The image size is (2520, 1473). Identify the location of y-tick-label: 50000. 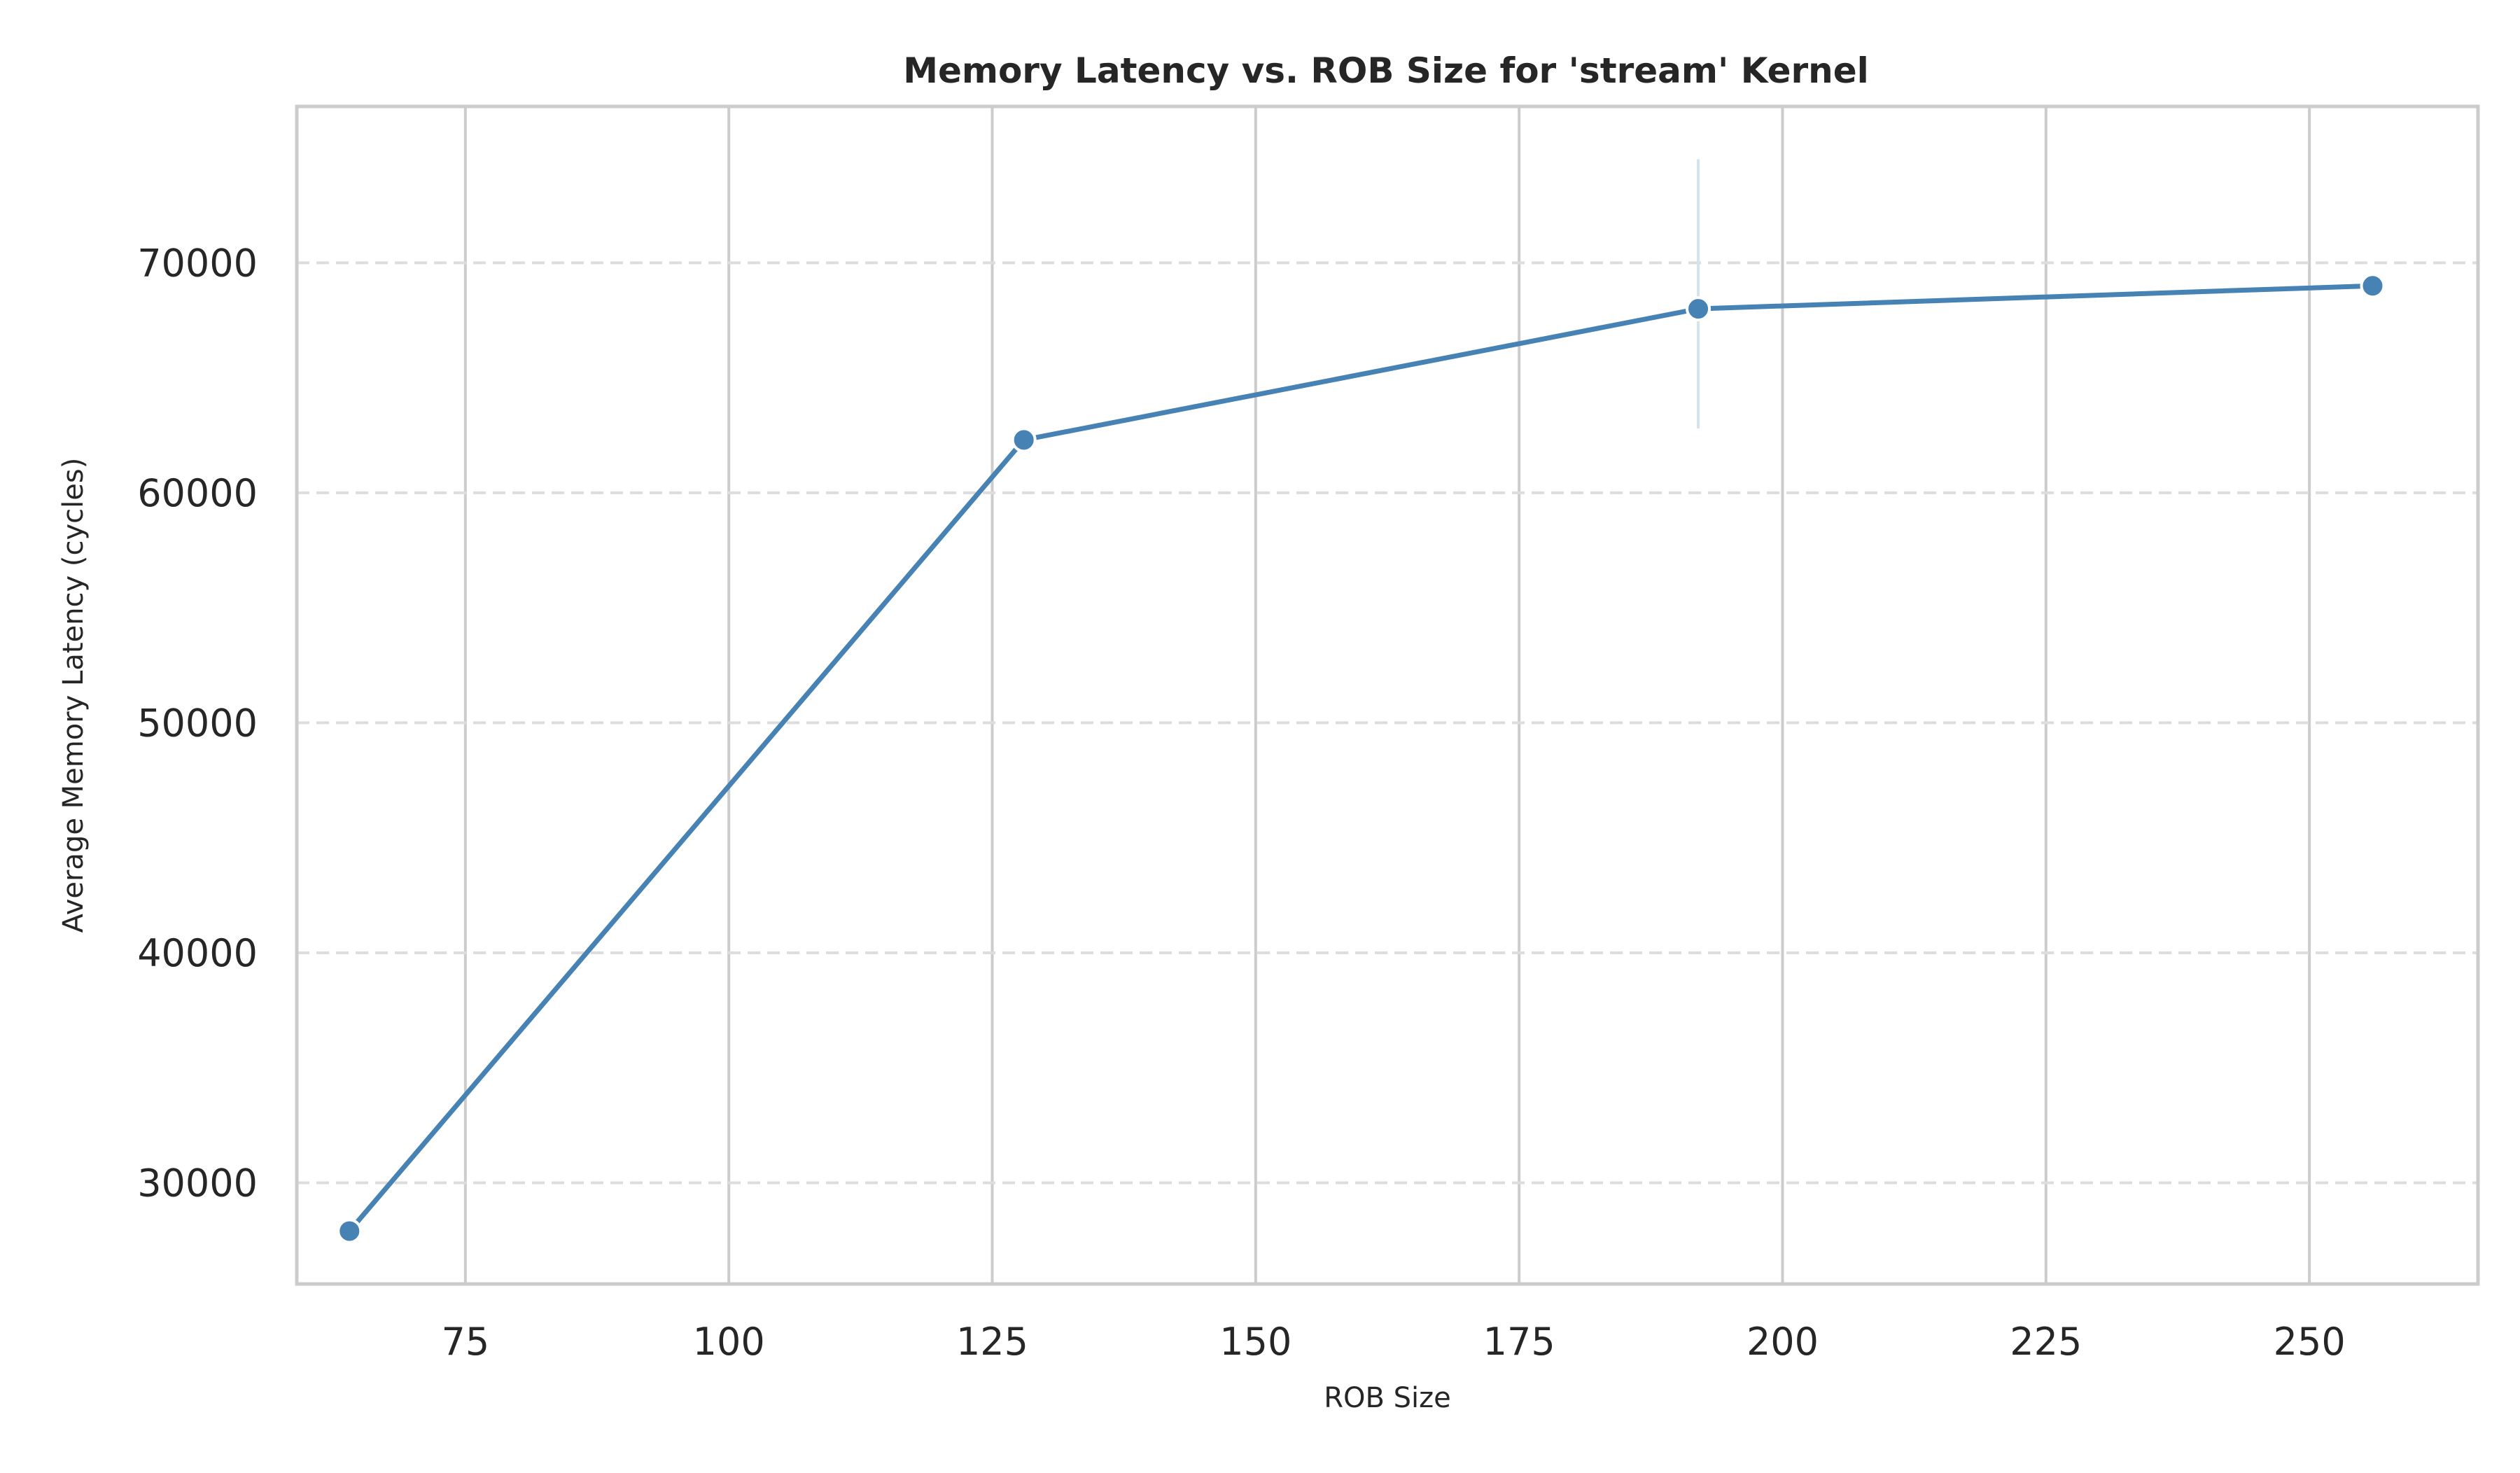
(197, 723).